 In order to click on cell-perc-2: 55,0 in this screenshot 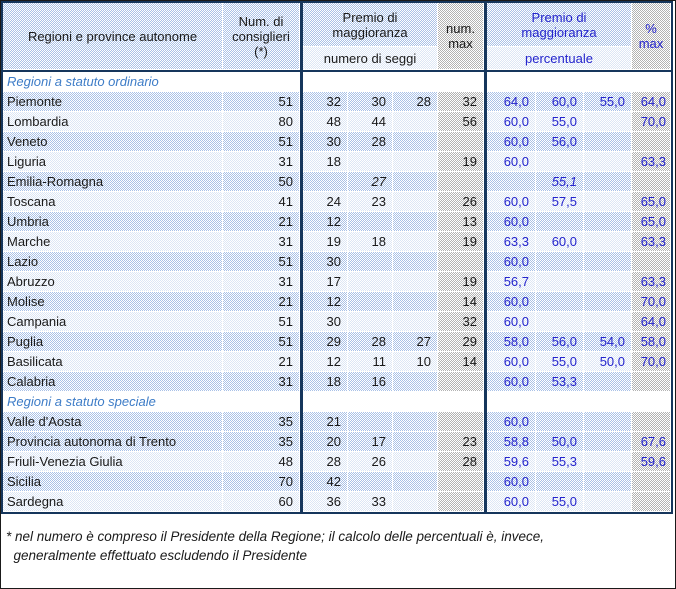, I will do `click(560, 122)`.